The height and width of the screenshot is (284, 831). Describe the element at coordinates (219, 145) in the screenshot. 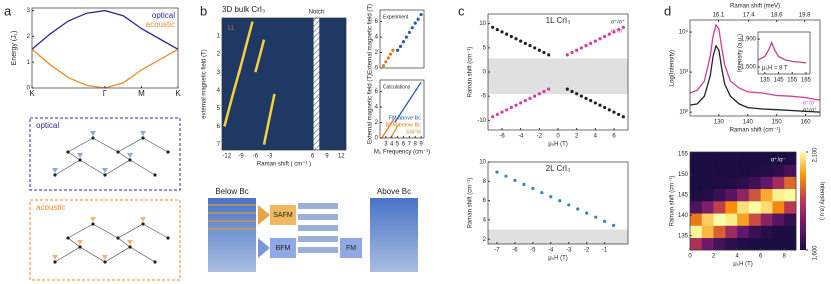

I see `y-tick-label: 7` at that location.